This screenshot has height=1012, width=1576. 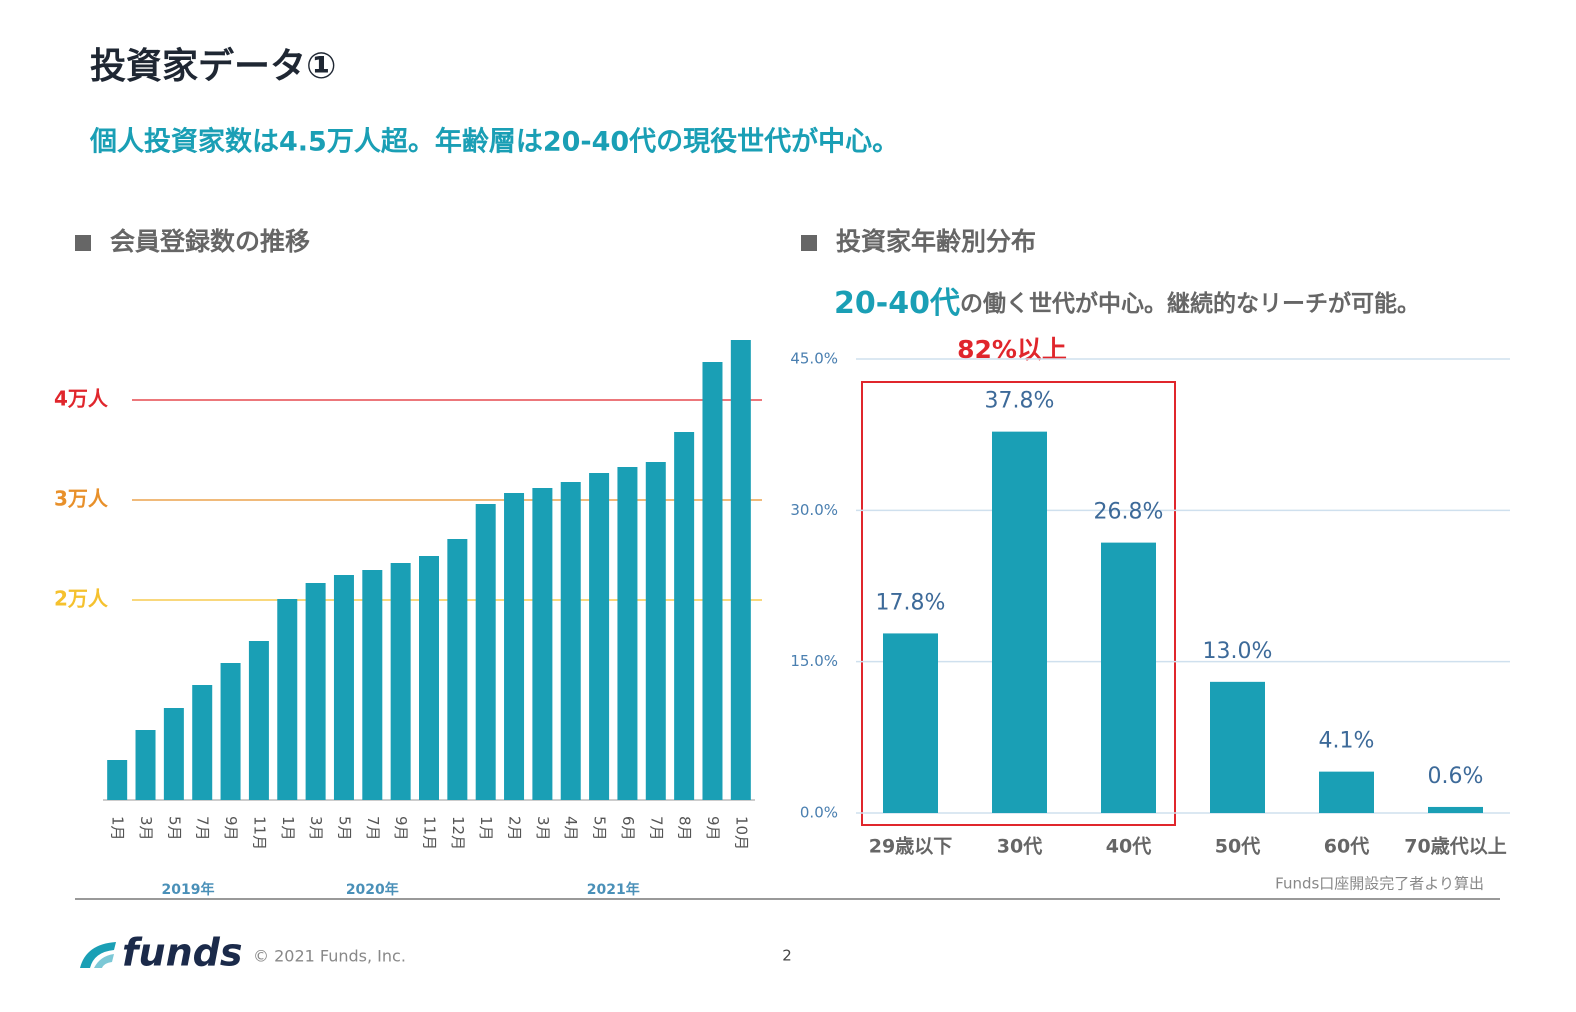 I want to click on x-tick-label: 8月, so click(x=685, y=828).